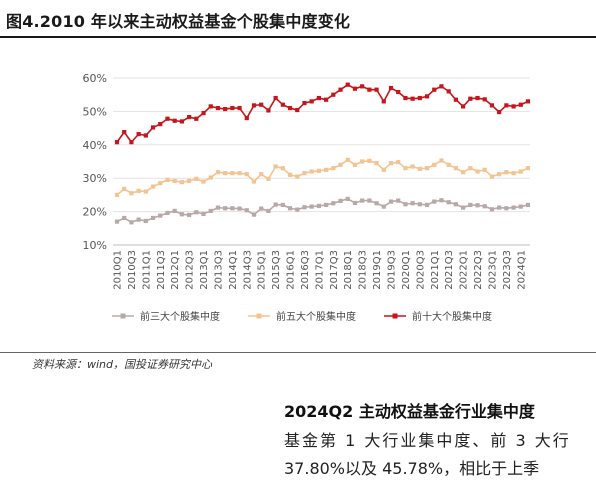  What do you see at coordinates (406, 270) in the screenshot?
I see `x-tick-label: 2020Q1` at bounding box center [406, 270].